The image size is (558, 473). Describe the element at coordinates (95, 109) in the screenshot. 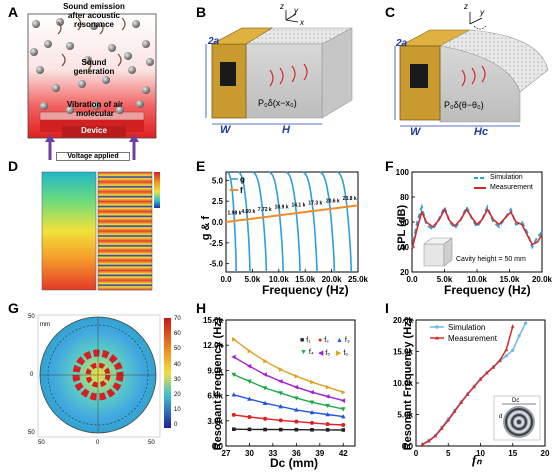

I see `panel-a-vibration-label: Vibration of air molecular` at that location.